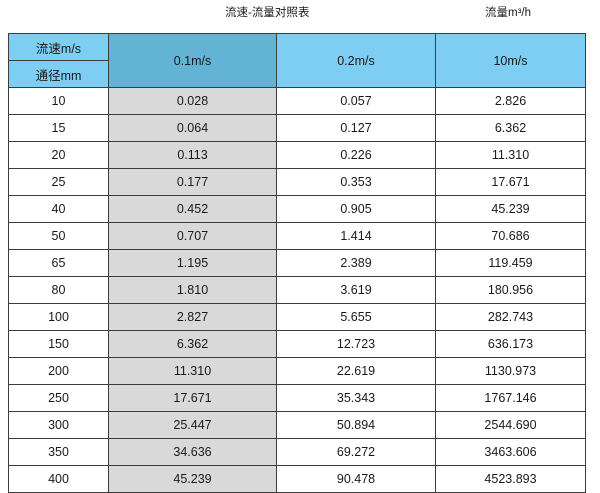 This screenshot has height=493, width=600. What do you see at coordinates (58, 128) in the screenshot?
I see `cell-diameter: 15` at bounding box center [58, 128].